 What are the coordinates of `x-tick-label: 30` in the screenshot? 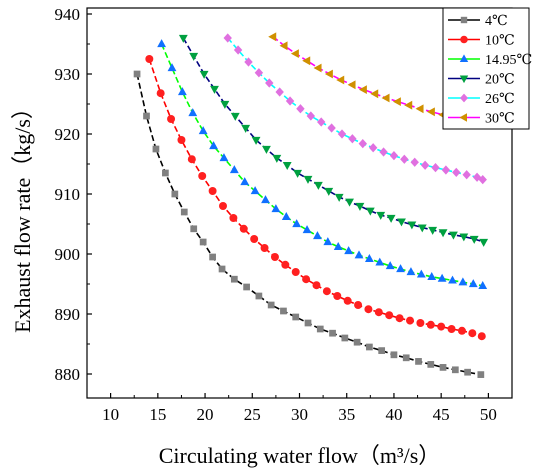 It's located at (299, 414).